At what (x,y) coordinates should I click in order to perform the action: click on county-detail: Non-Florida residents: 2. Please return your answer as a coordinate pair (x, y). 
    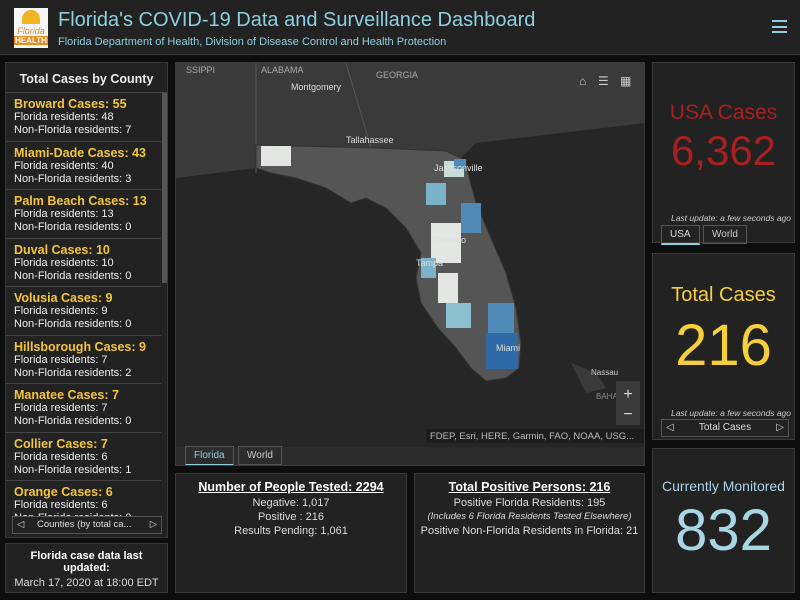
    Looking at the image, I should click on (73, 372).